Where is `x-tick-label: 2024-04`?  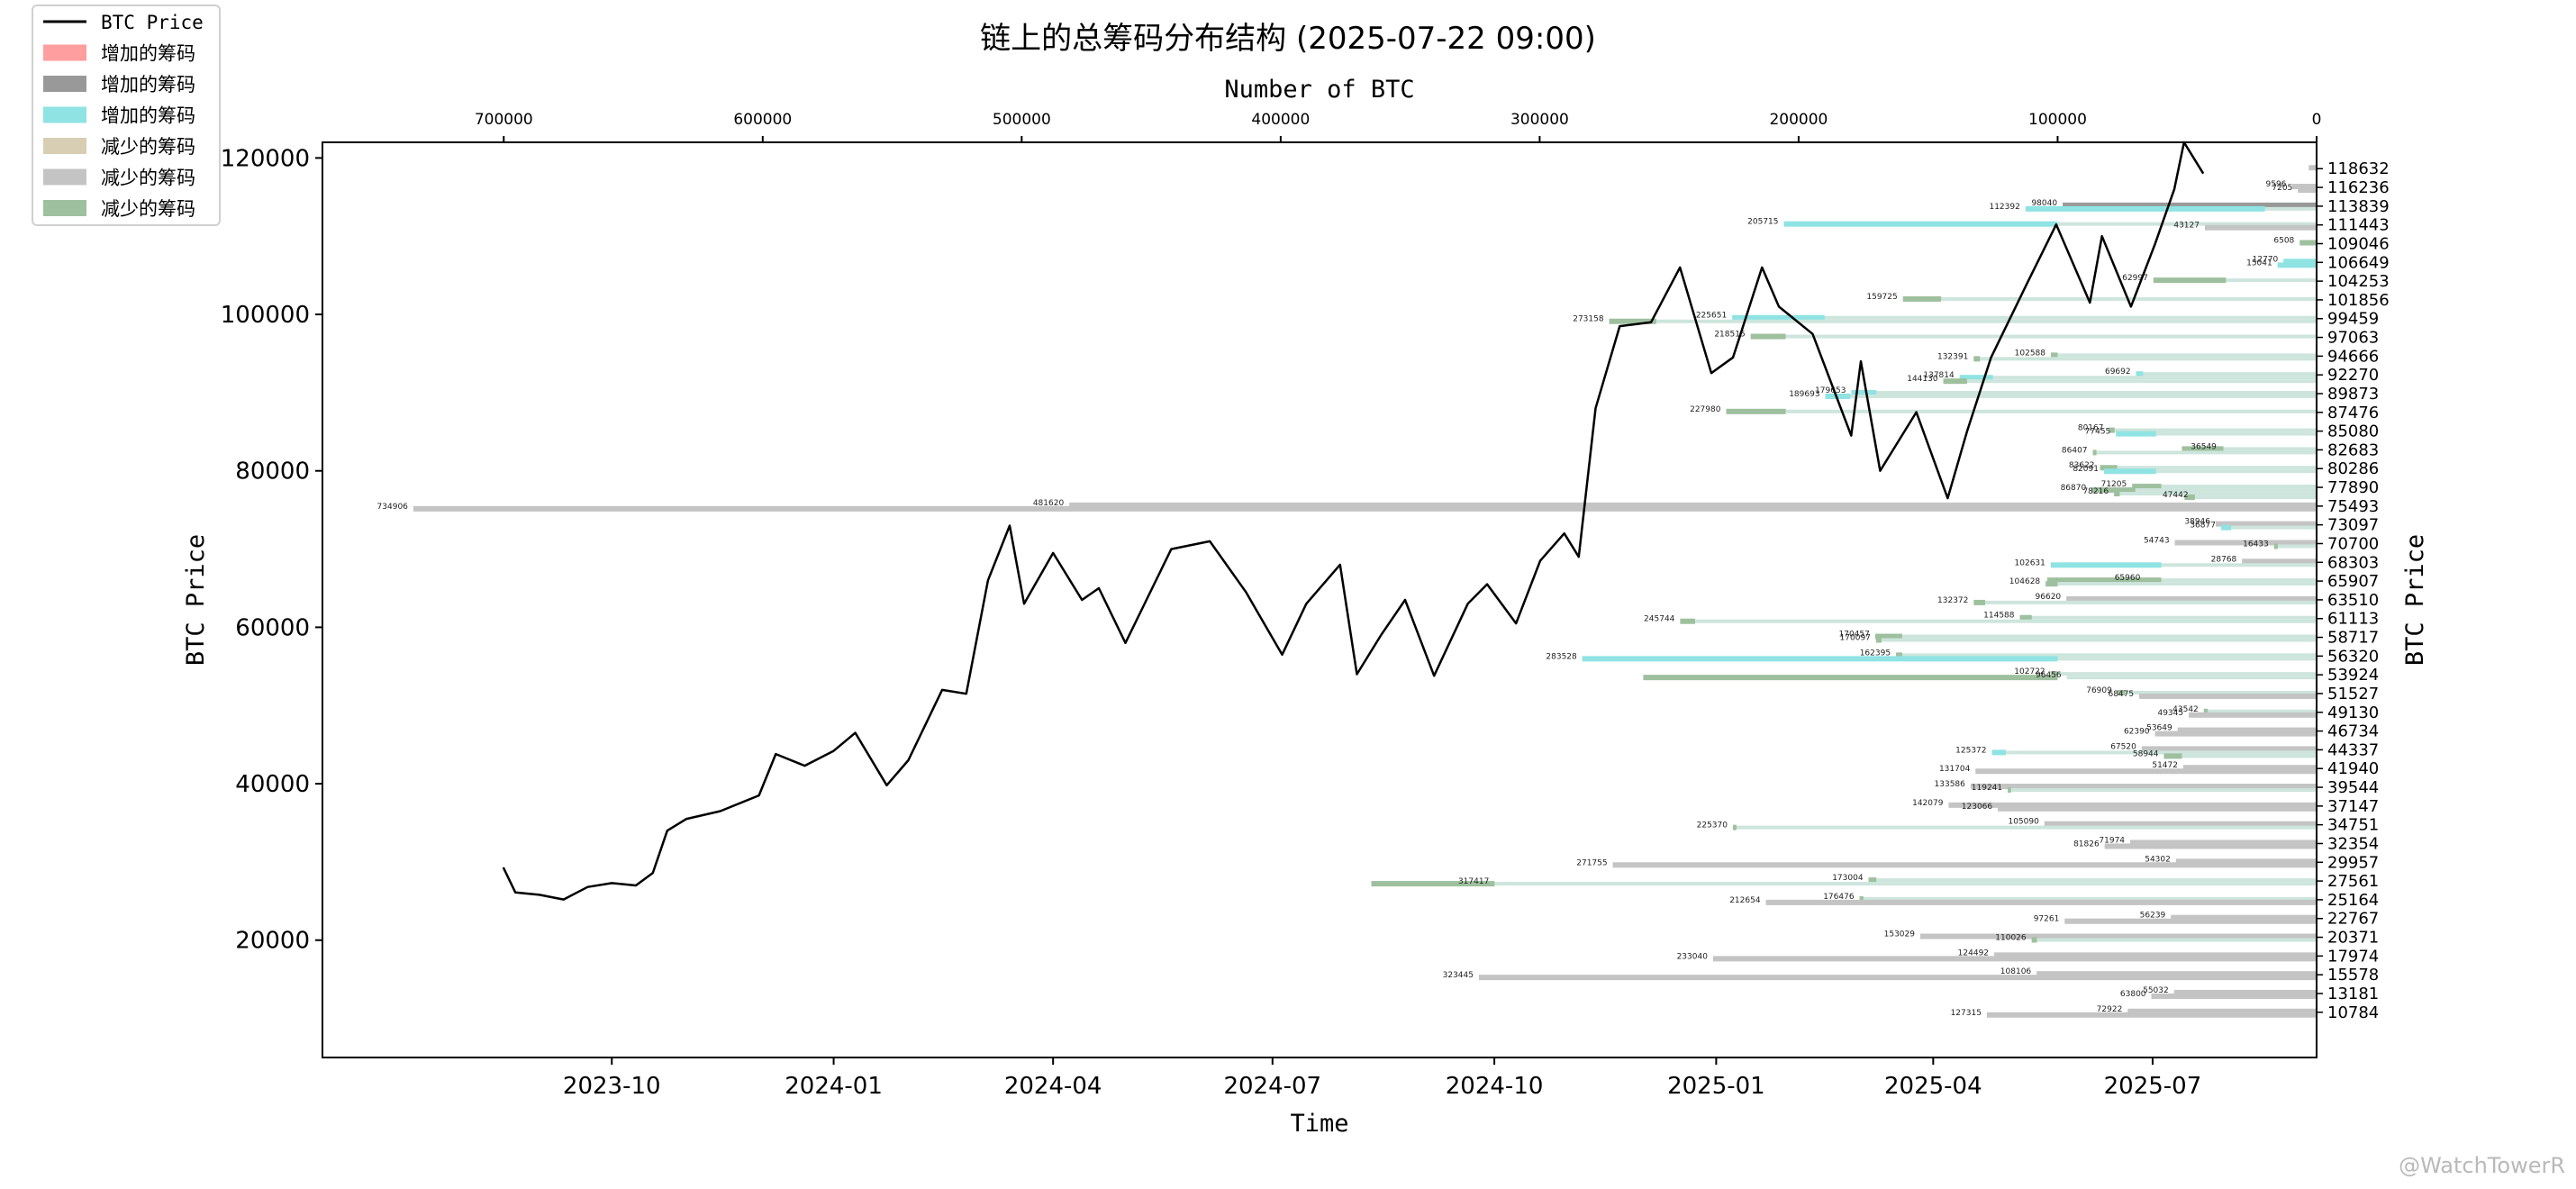 x-tick-label: 2024-04 is located at coordinates (1053, 1086).